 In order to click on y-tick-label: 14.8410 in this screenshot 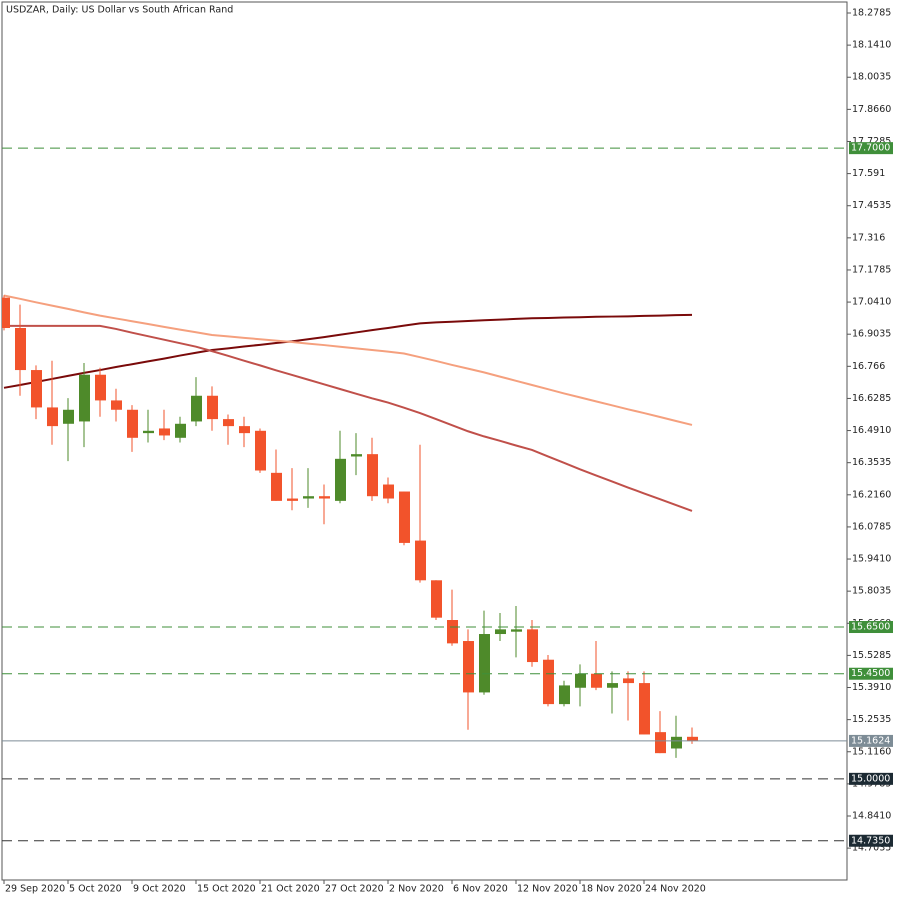, I will do `click(871, 815)`.